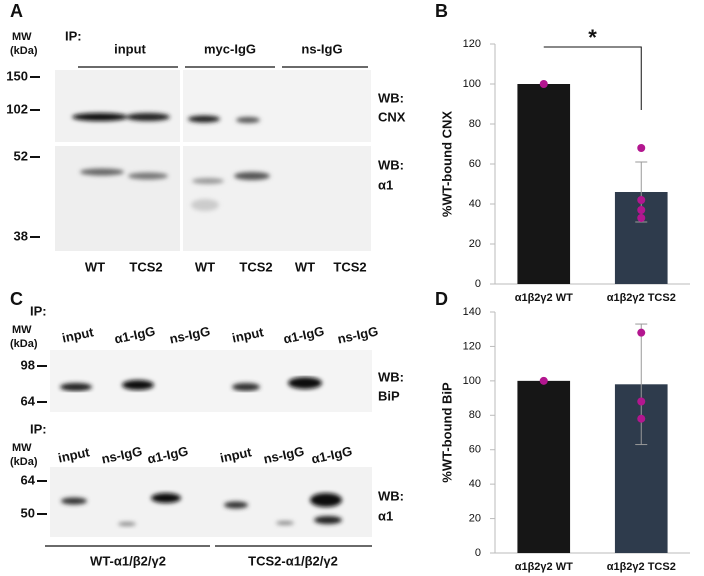 The image size is (704, 576). What do you see at coordinates (128, 560) in the screenshot?
I see `group-label: WT-α1/β2/γ2` at bounding box center [128, 560].